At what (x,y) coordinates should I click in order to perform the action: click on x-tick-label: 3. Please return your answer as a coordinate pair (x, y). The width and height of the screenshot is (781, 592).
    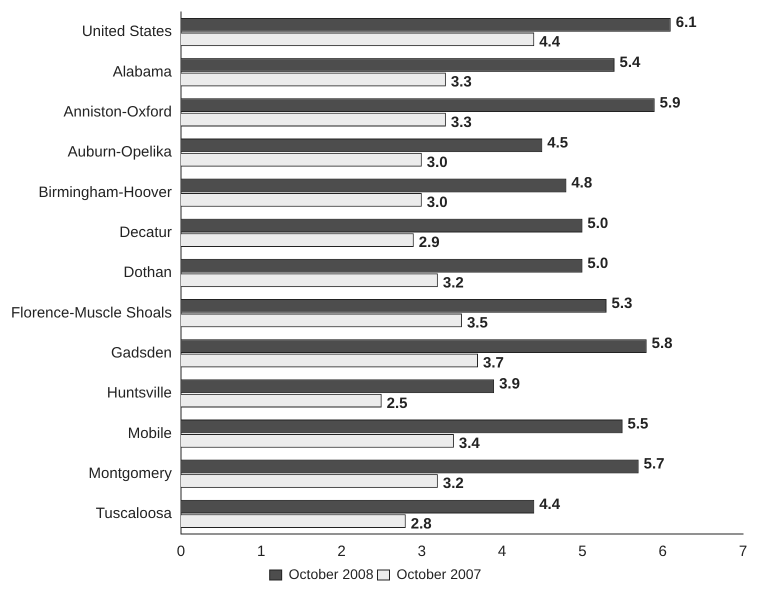
    Looking at the image, I should click on (422, 551).